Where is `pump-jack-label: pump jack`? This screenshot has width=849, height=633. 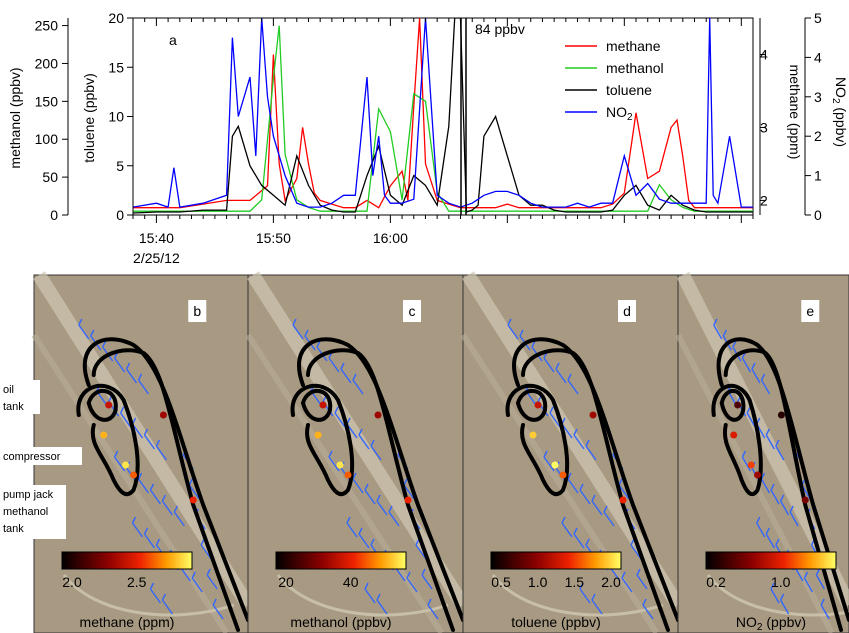 pump-jack-label: pump jack is located at coordinates (28, 495).